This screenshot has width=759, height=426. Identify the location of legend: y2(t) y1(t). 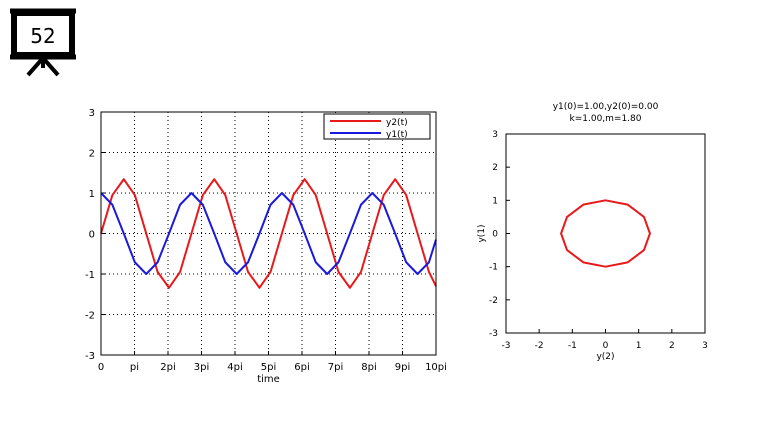
(377, 126).